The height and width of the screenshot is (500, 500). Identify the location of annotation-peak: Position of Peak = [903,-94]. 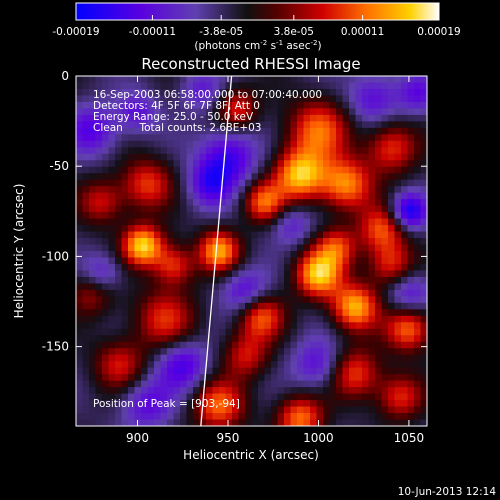
(166, 404).